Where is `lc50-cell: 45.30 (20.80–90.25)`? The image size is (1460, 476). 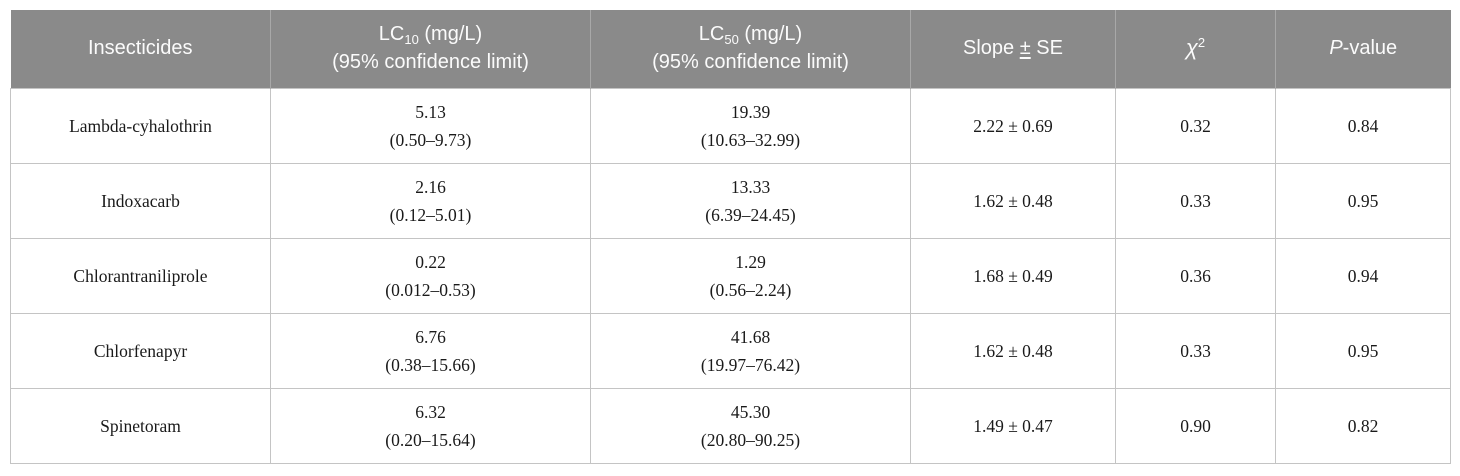 lc50-cell: 45.30 (20.80–90.25) is located at coordinates (750, 425).